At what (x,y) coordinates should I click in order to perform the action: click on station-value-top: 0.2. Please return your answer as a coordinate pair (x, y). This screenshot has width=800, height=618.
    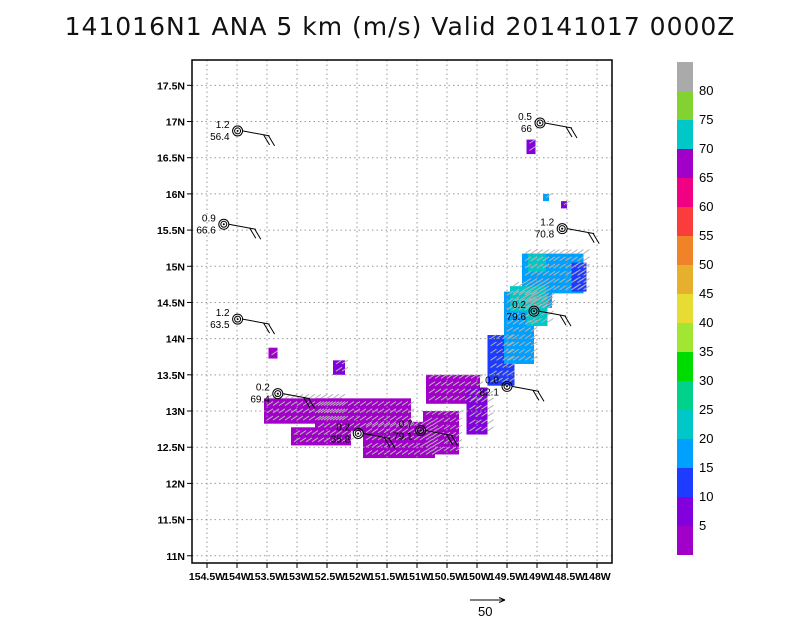
    Looking at the image, I should click on (343, 427).